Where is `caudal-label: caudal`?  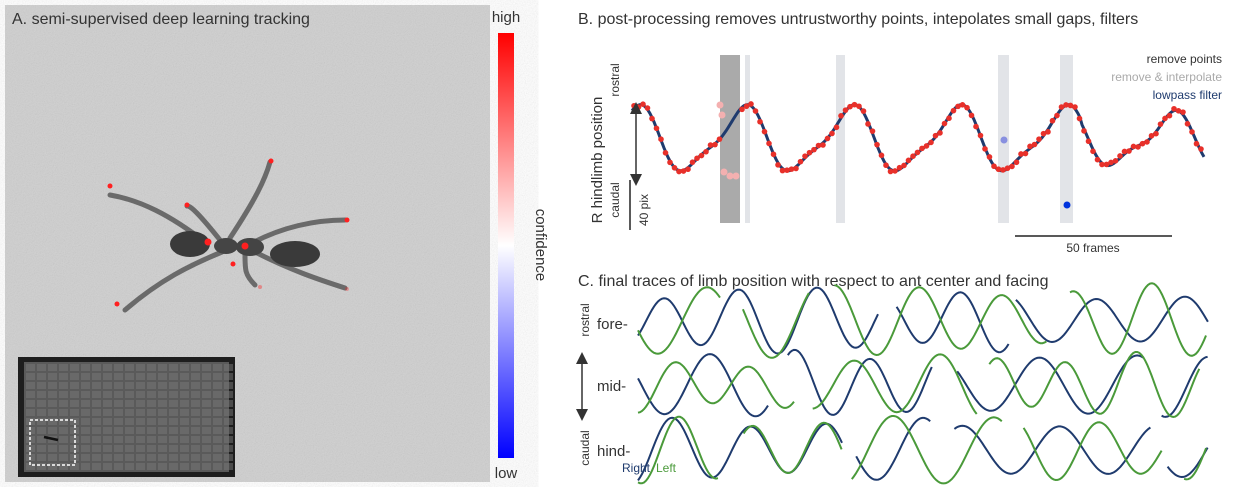
caudal-label: caudal is located at coordinates (615, 199).